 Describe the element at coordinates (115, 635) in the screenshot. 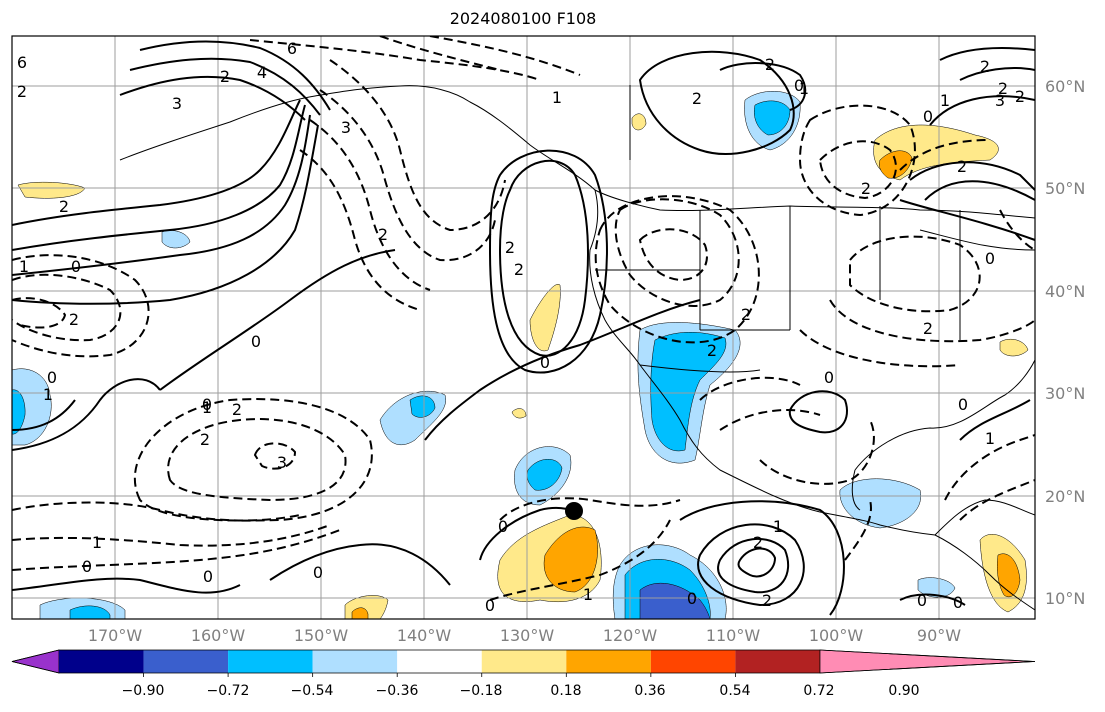

I see `lon-label: 170°W` at that location.